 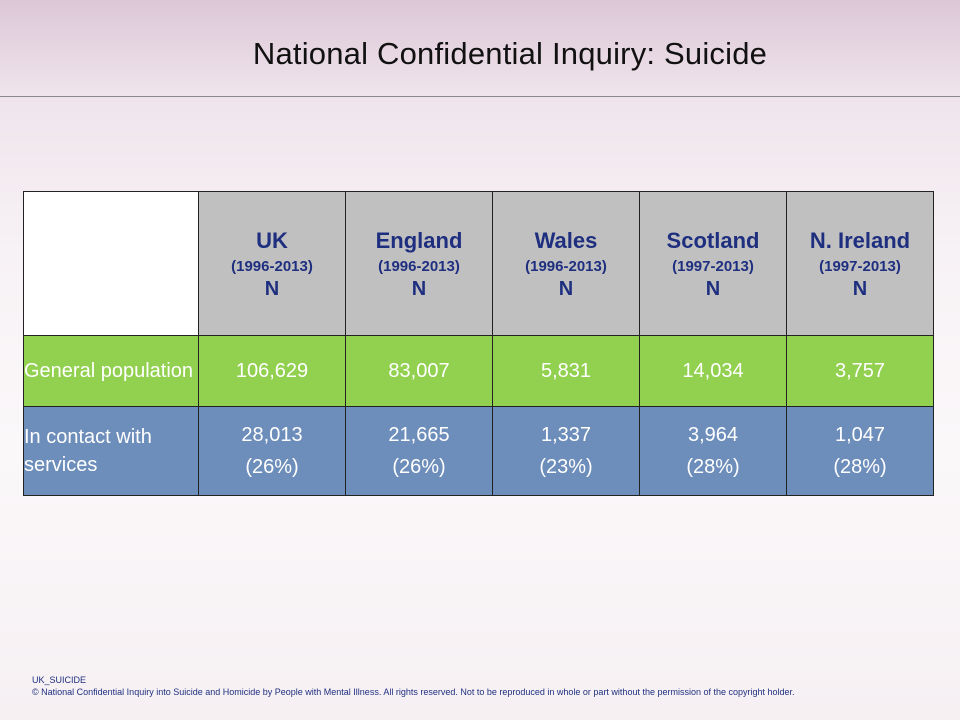 I want to click on cell-value: 1,337, so click(x=566, y=435).